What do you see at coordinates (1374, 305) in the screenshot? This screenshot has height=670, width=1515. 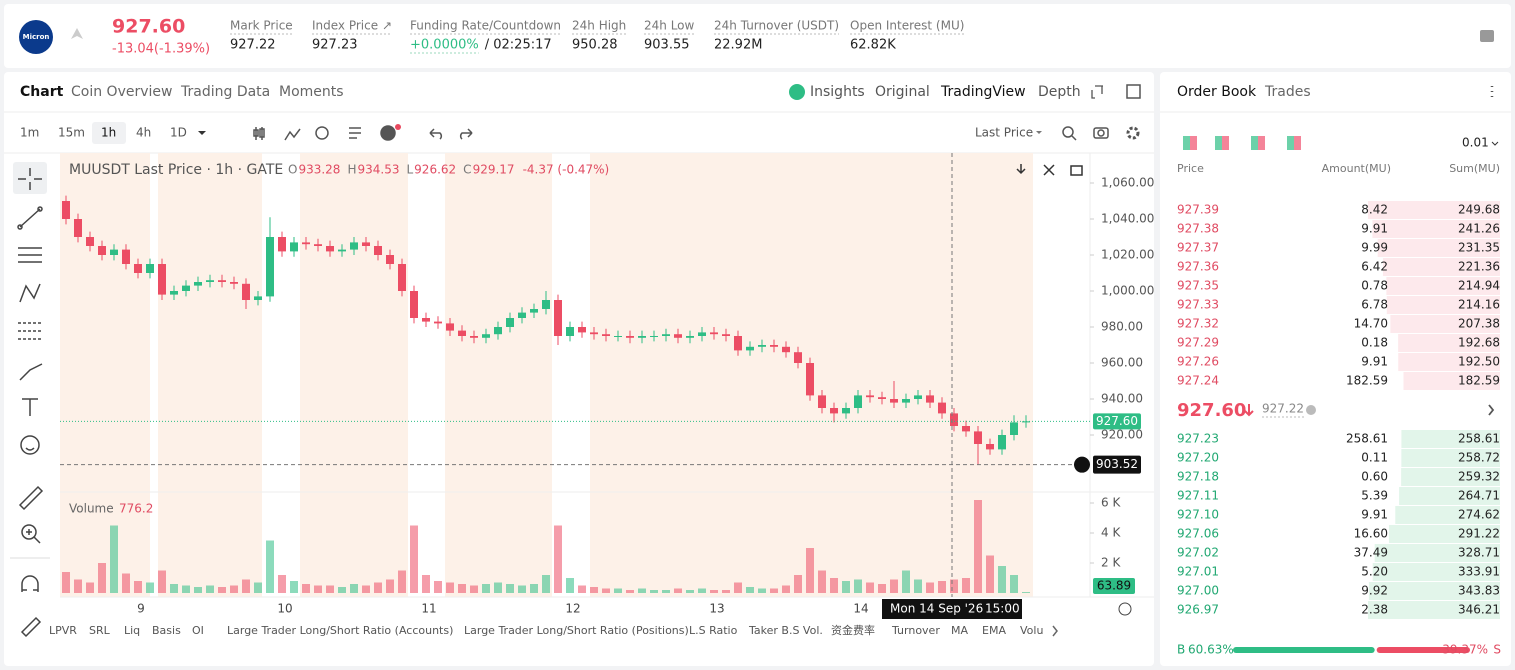 I see `ob-amount: 6.78` at bounding box center [1374, 305].